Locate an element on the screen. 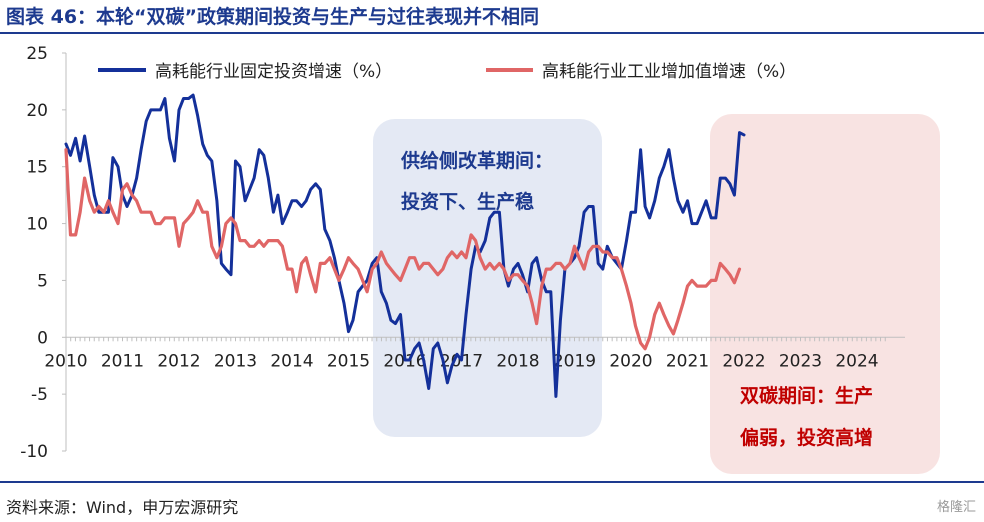  x-tick-label: 2010 is located at coordinates (65, 361).